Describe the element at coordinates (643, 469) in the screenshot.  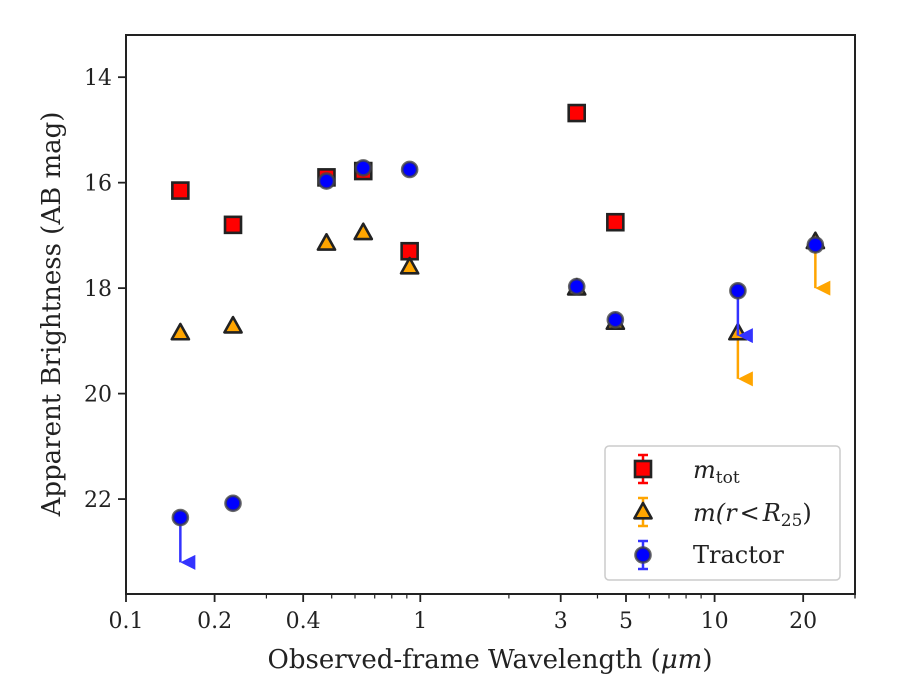
I see `legend-marker-square` at that location.